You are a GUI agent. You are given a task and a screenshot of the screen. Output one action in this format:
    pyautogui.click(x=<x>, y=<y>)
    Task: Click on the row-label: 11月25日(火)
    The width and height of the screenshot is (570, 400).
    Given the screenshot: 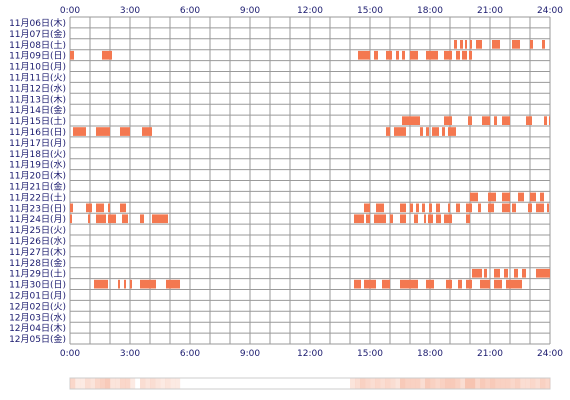 What is the action you would take?
    pyautogui.click(x=37, y=230)
    